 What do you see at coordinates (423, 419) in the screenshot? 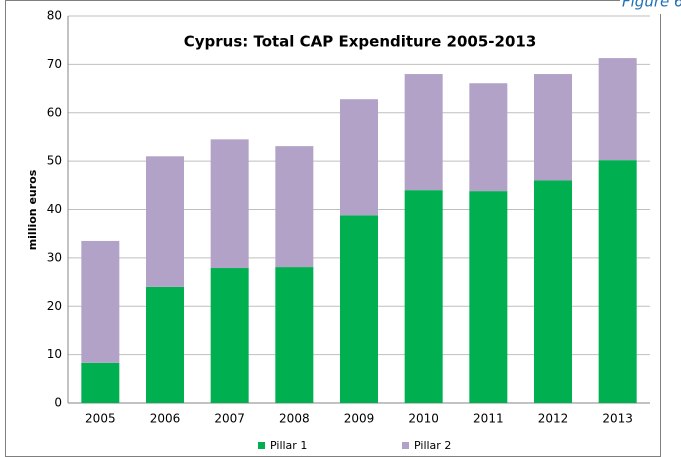
I see `x-tick-label: 2010` at bounding box center [423, 419].